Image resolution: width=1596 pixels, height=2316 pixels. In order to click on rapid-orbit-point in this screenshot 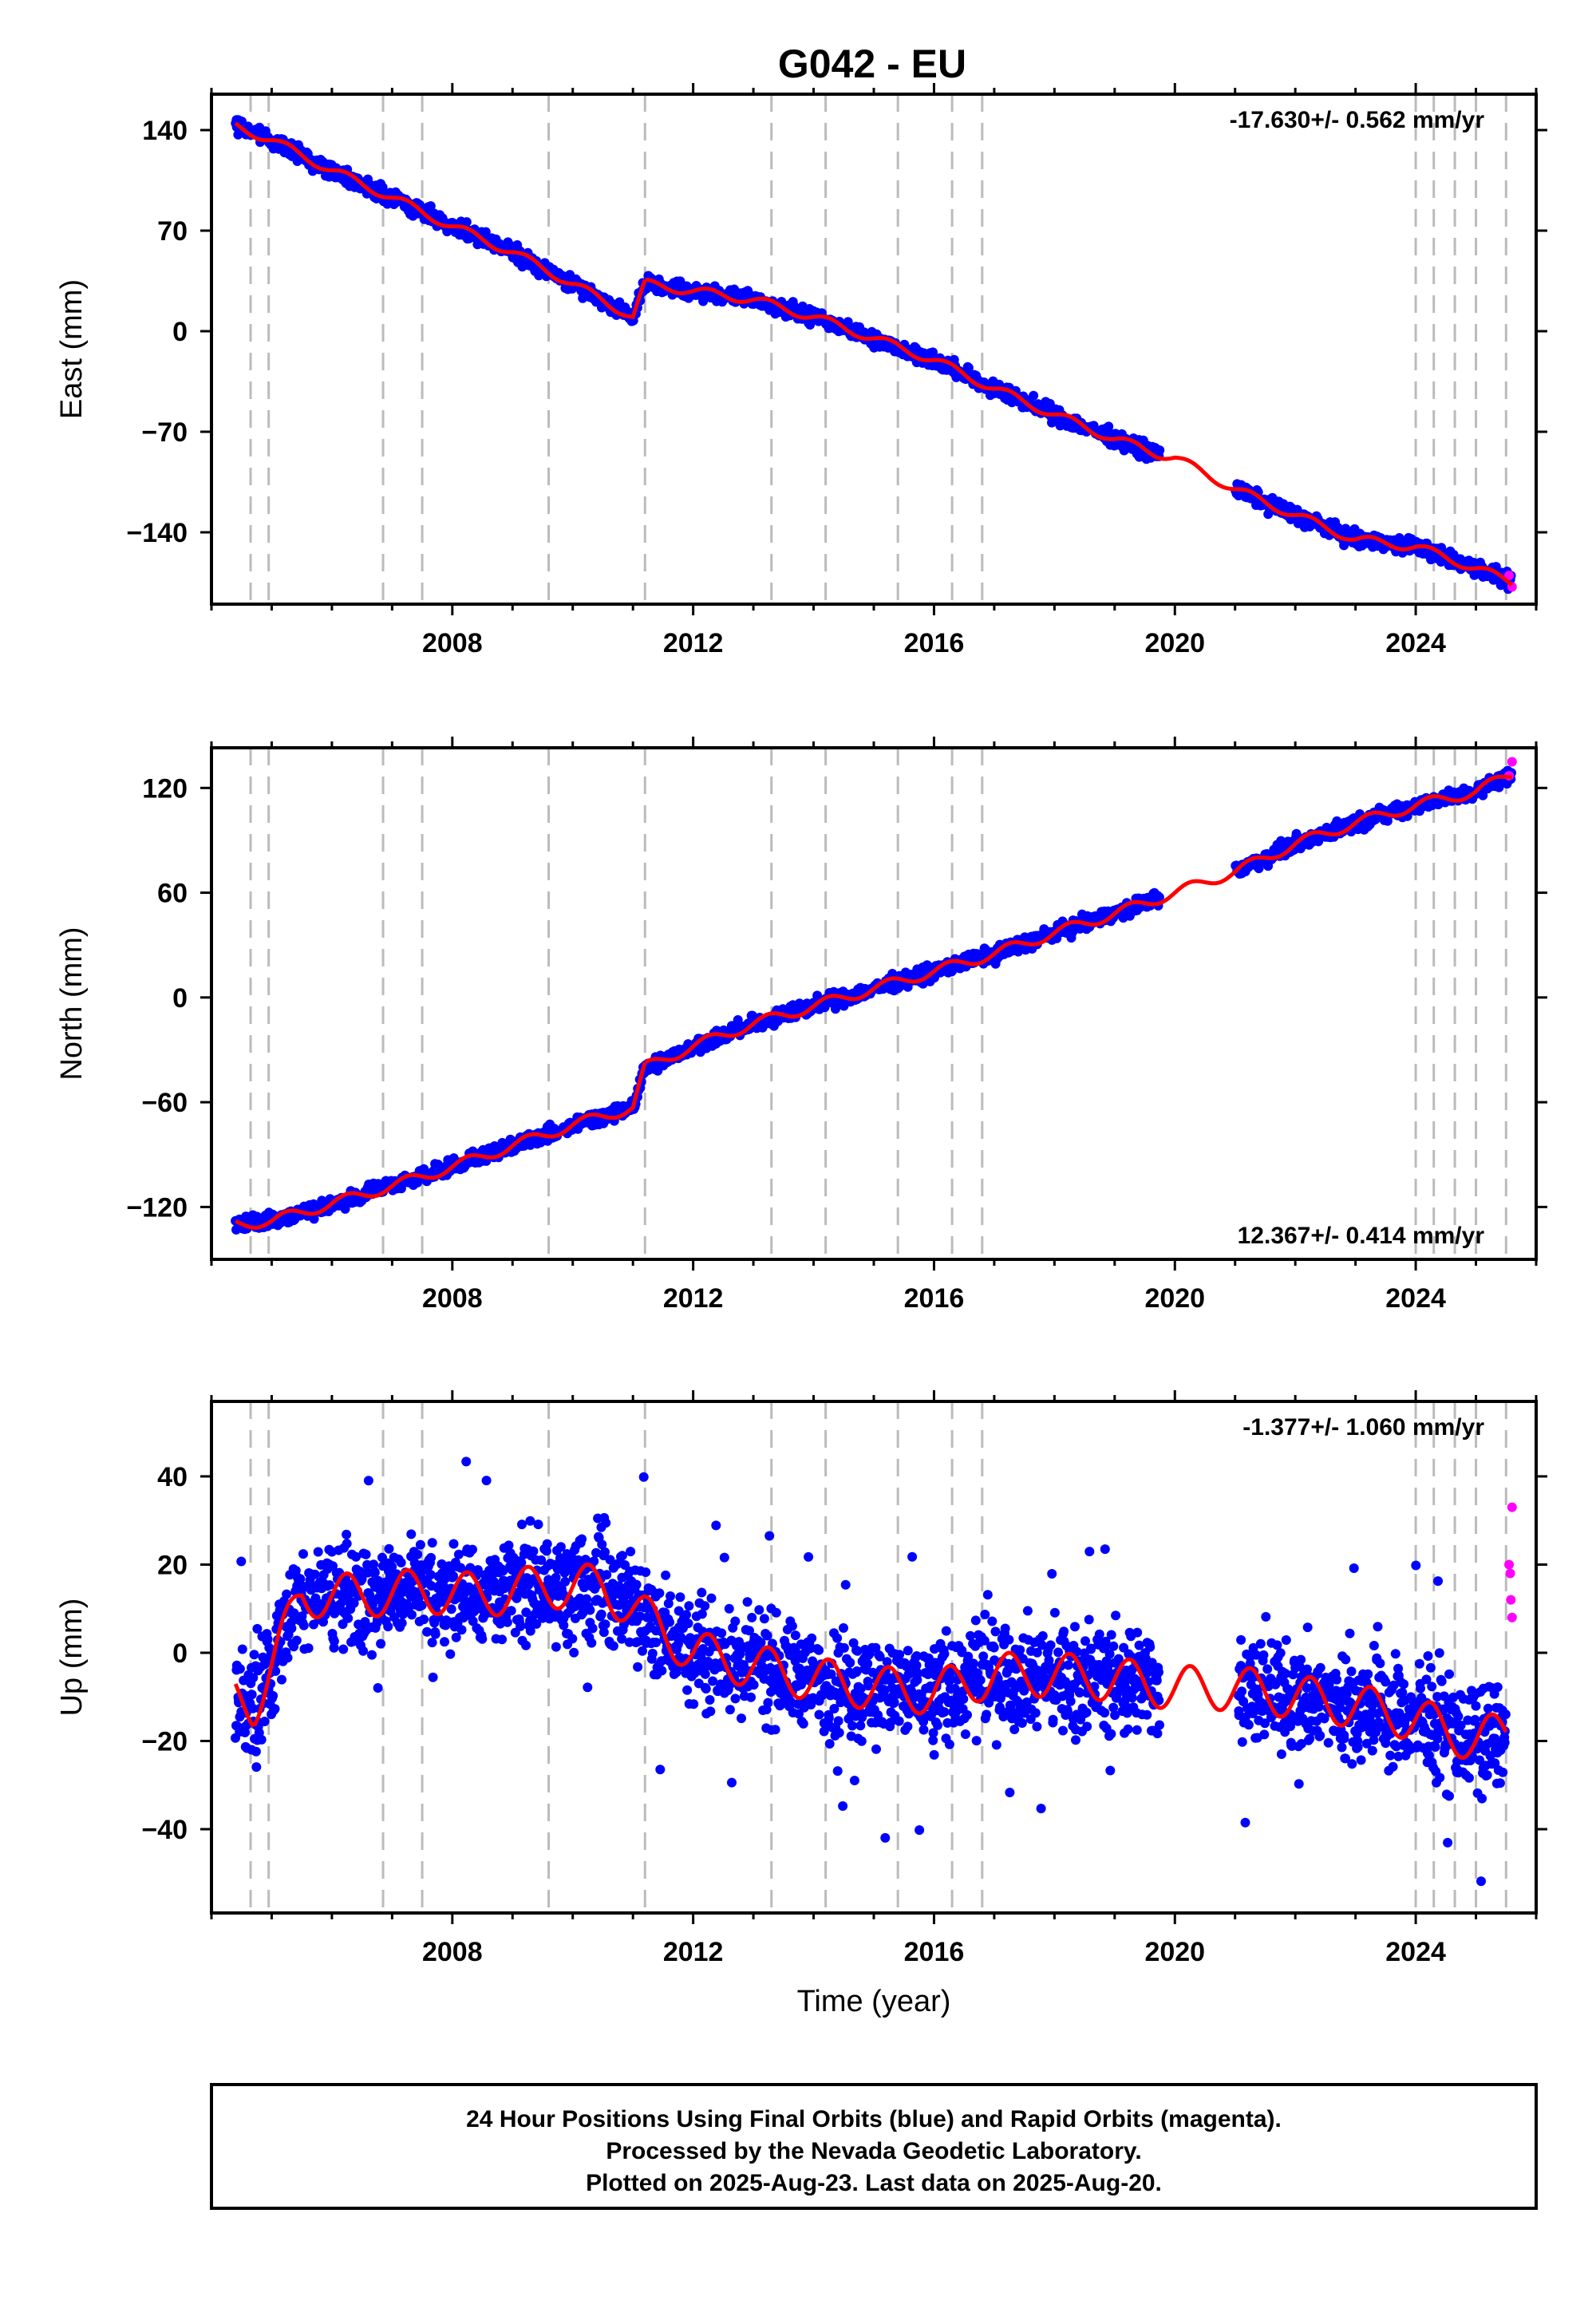, I will do `click(1512, 762)`.